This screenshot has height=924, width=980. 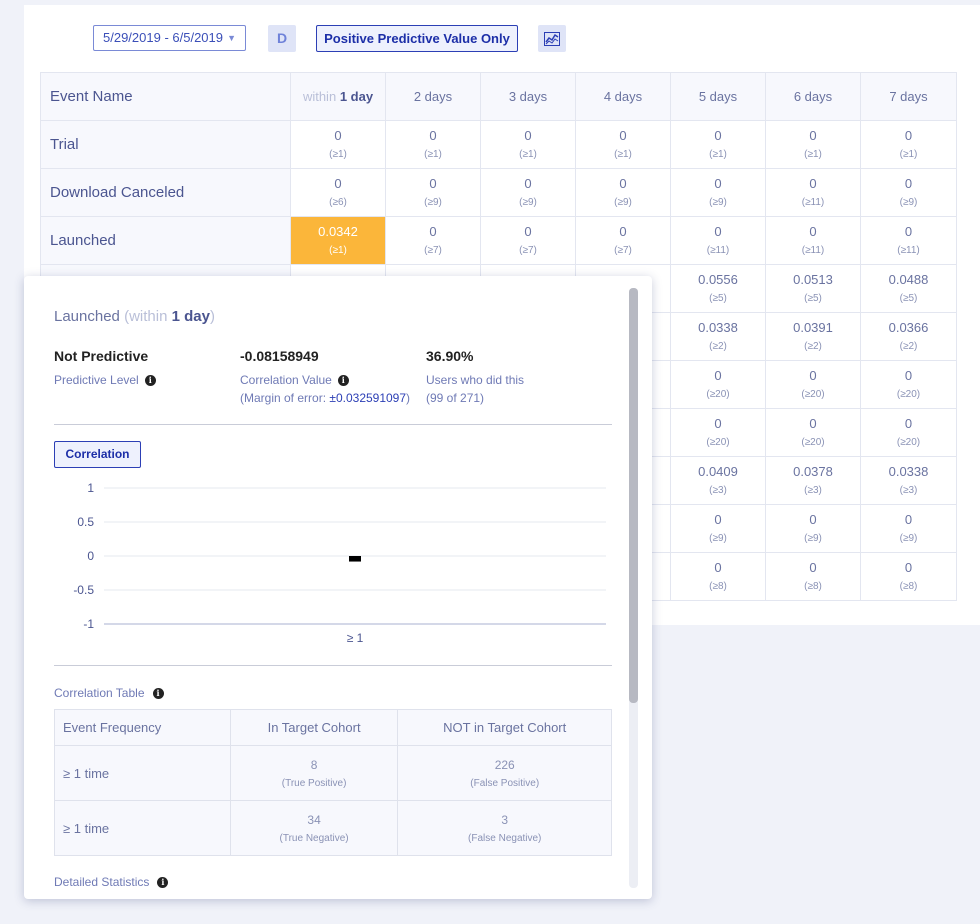 I want to click on event-name-cell: Launched, so click(x=165, y=240).